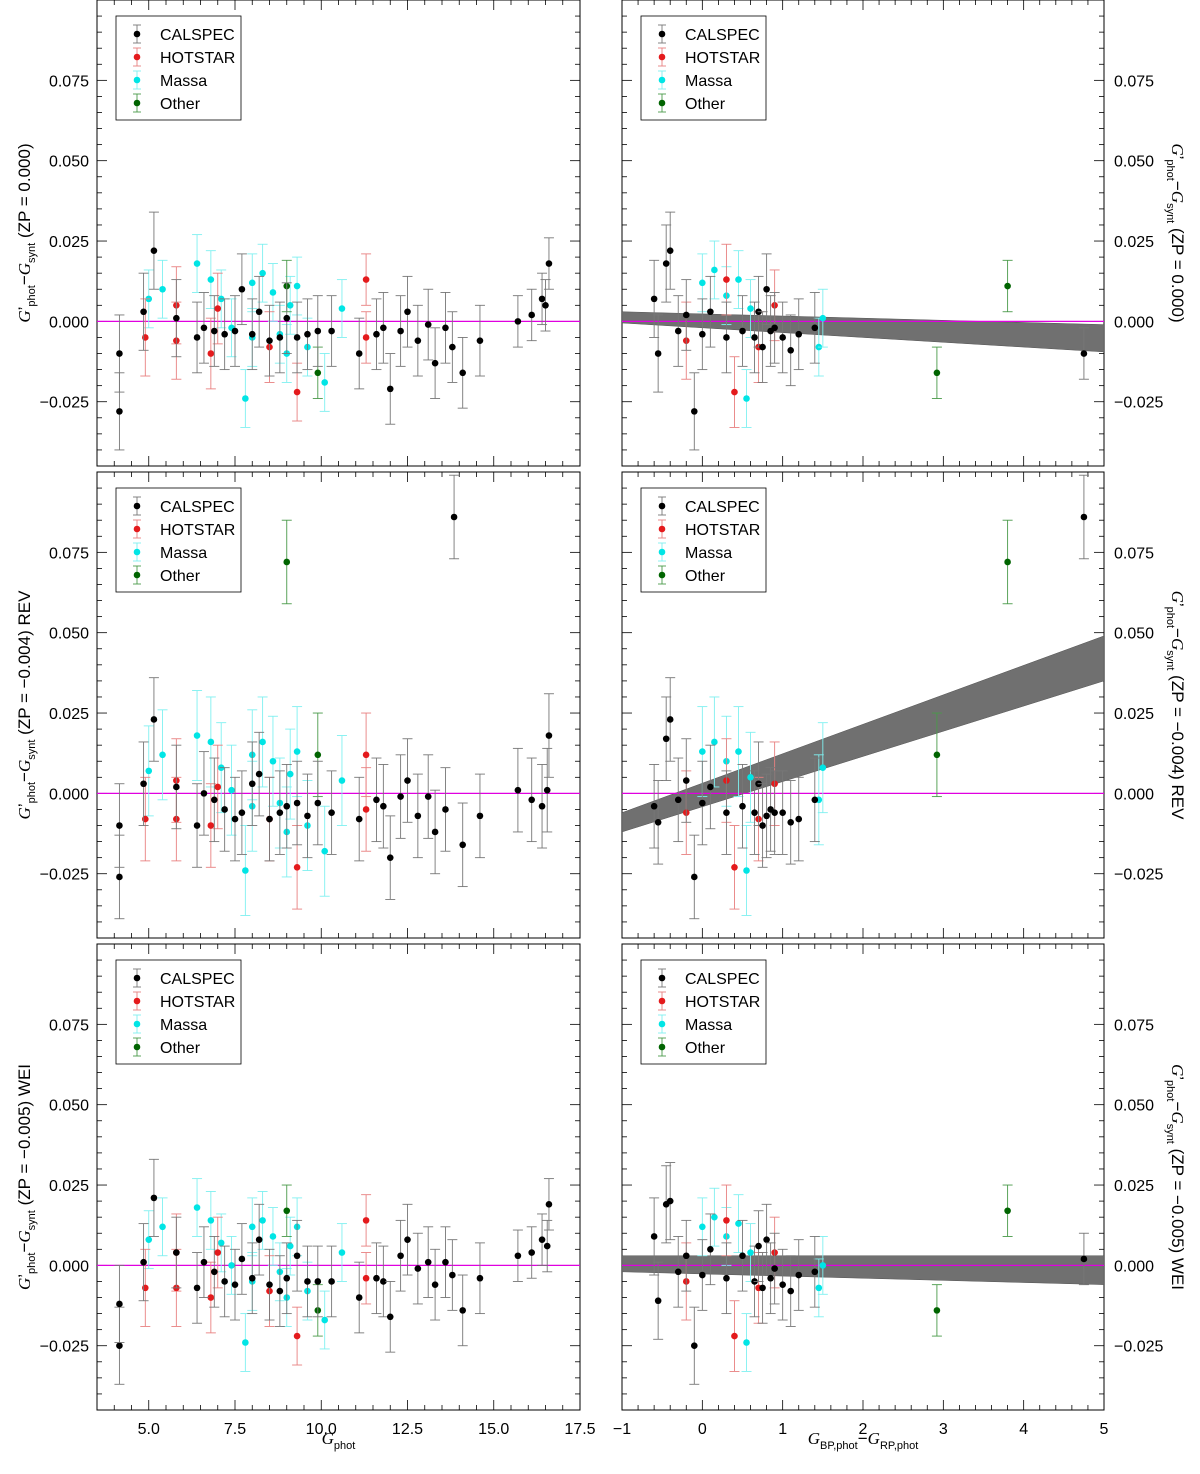 The height and width of the screenshot is (1474, 1200). Describe the element at coordinates (197, 530) in the screenshot. I see `legend-label: HOTSTAR` at that location.